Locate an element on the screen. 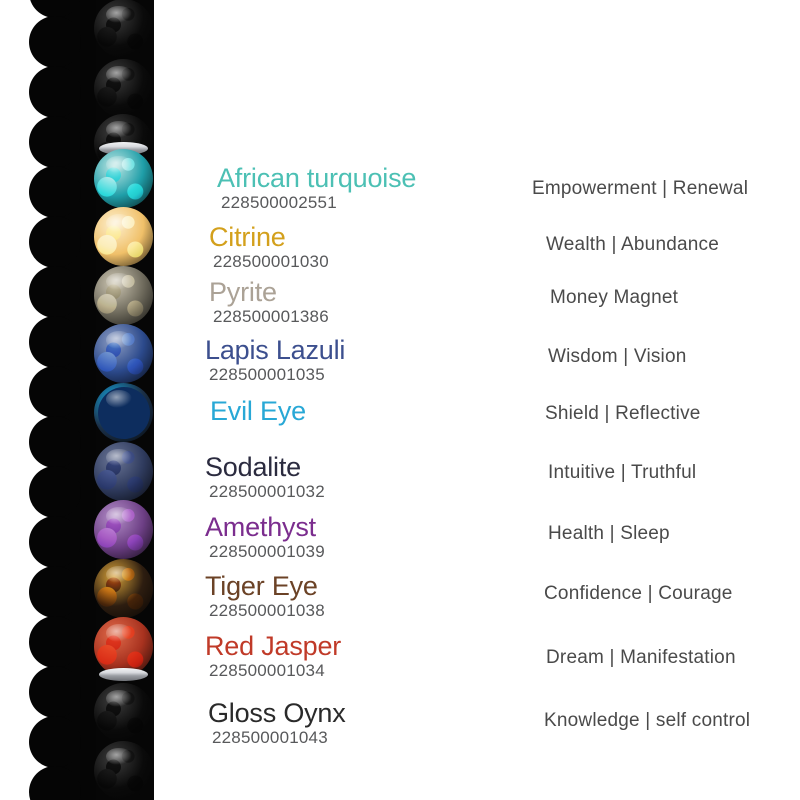  stone-meaning: Wisdom | Vision is located at coordinates (617, 356).